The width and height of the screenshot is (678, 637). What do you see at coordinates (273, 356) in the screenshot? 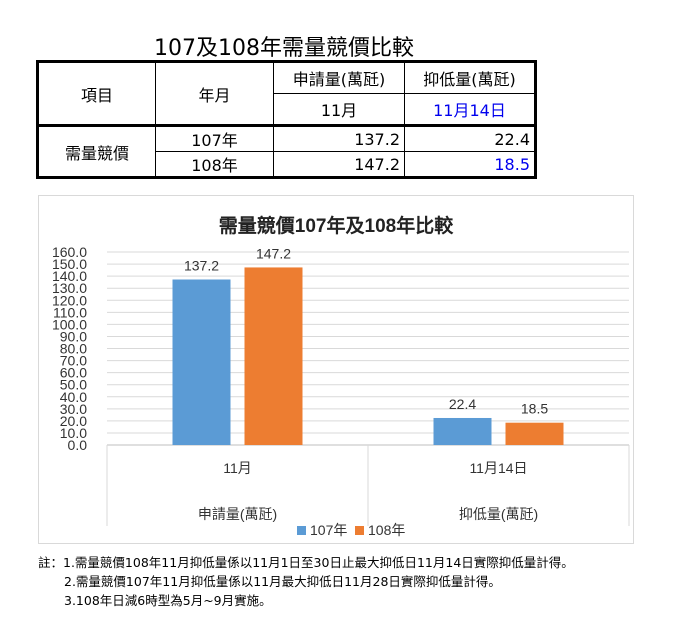
I see `bar-108年-11月` at bounding box center [273, 356].